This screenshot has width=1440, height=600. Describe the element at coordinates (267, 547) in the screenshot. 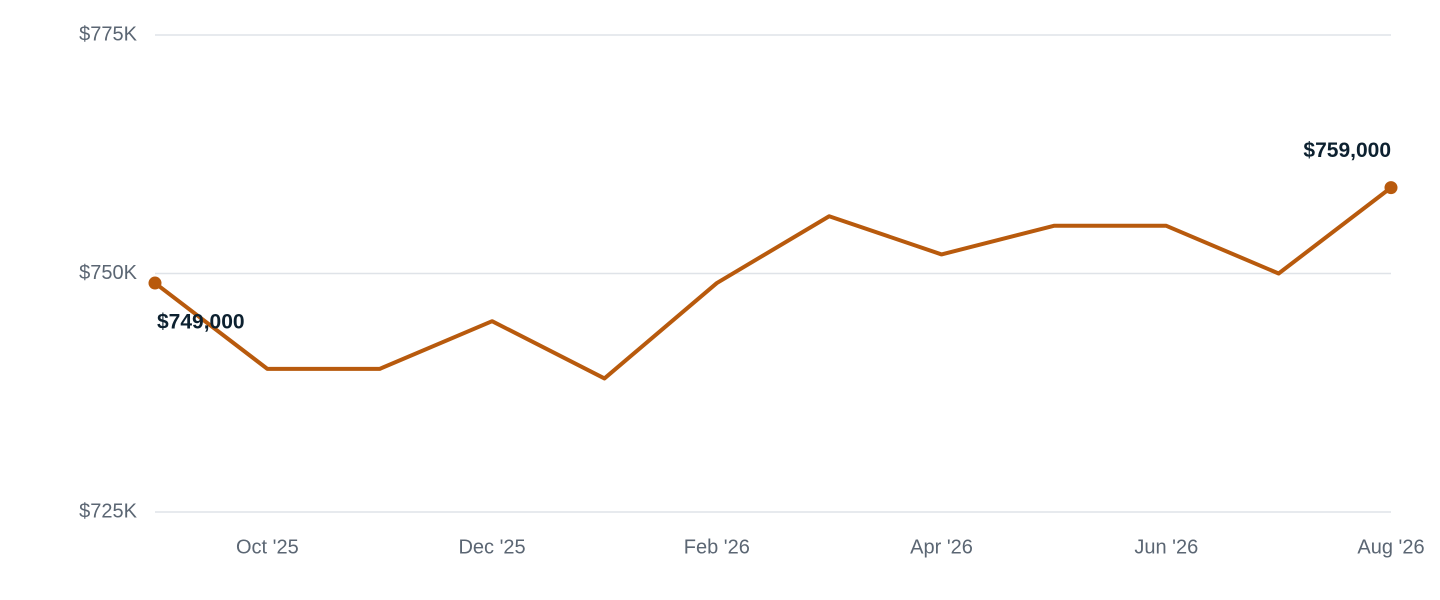

I see `x-tick-label: Oct '25` at that location.